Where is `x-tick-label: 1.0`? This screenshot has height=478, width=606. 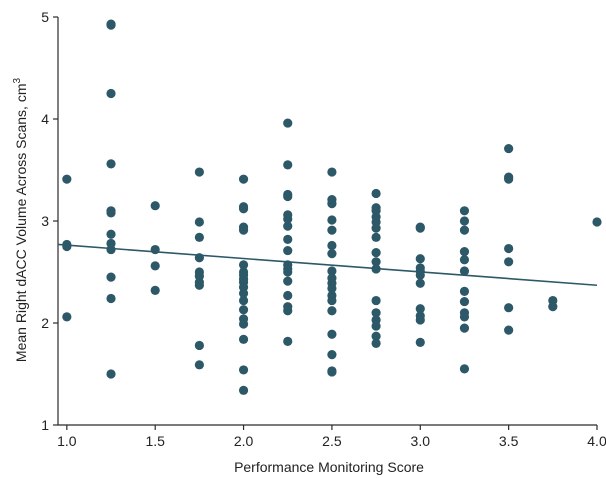
x-tick-label: 1.0 is located at coordinates (67, 441).